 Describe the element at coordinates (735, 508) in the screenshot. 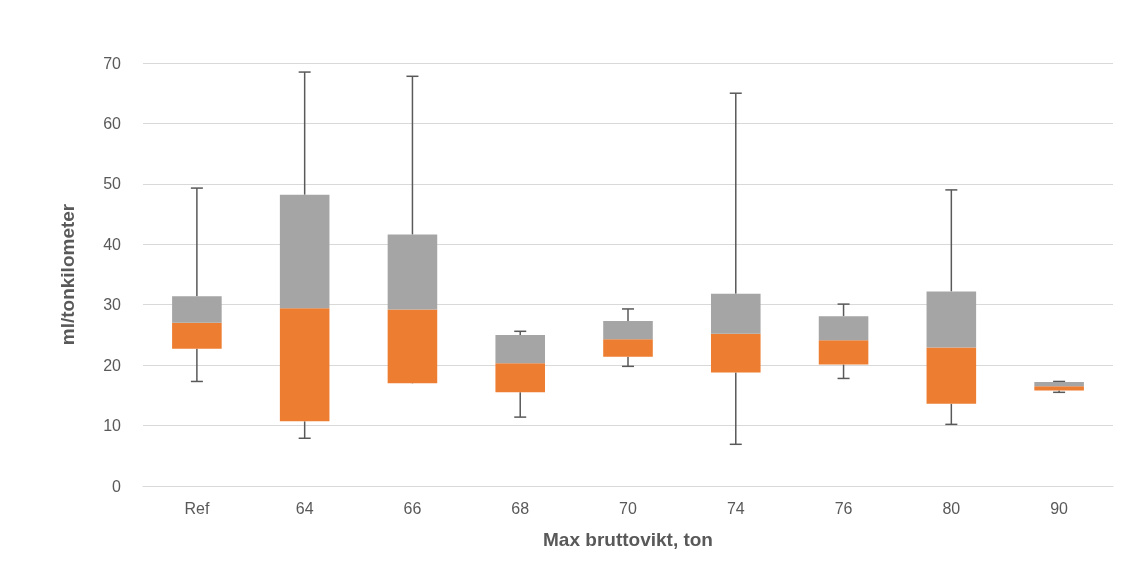

I see `x-tick-label: 74` at that location.